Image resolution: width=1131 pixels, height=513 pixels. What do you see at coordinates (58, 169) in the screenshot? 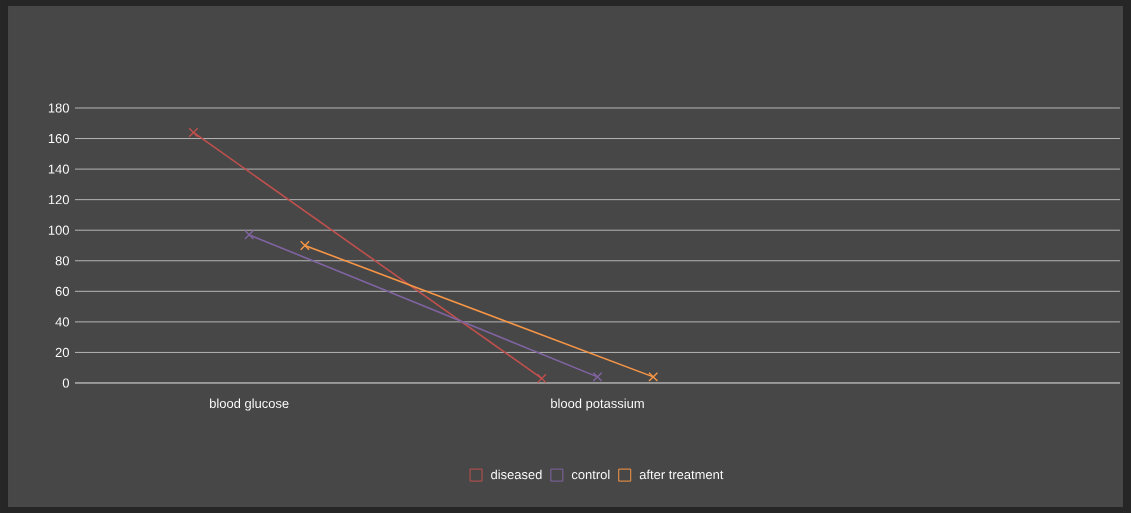
I see `y-tick-label: 140` at bounding box center [58, 169].